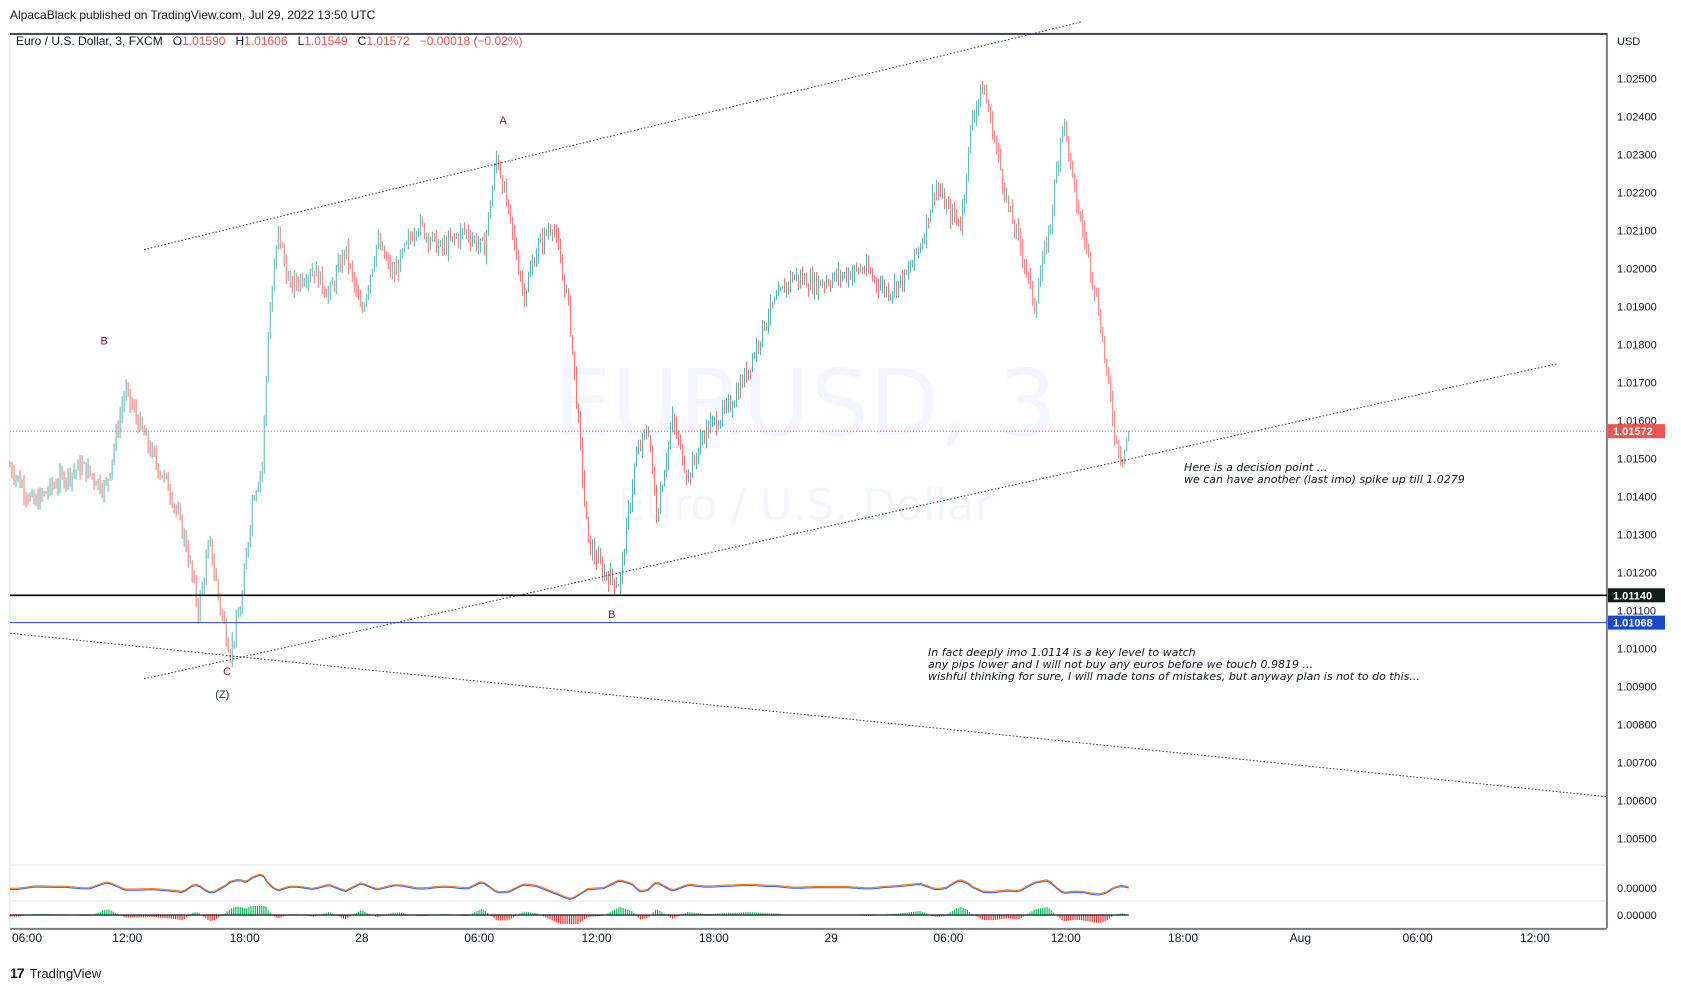  I want to click on footer-brand: TradingView, so click(65, 973).